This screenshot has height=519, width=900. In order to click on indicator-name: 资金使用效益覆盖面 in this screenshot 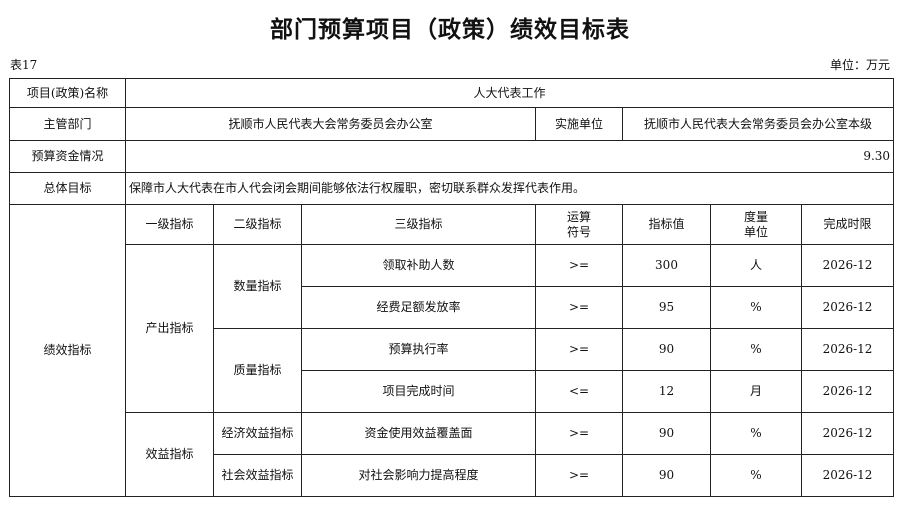, I will do `click(418, 433)`.